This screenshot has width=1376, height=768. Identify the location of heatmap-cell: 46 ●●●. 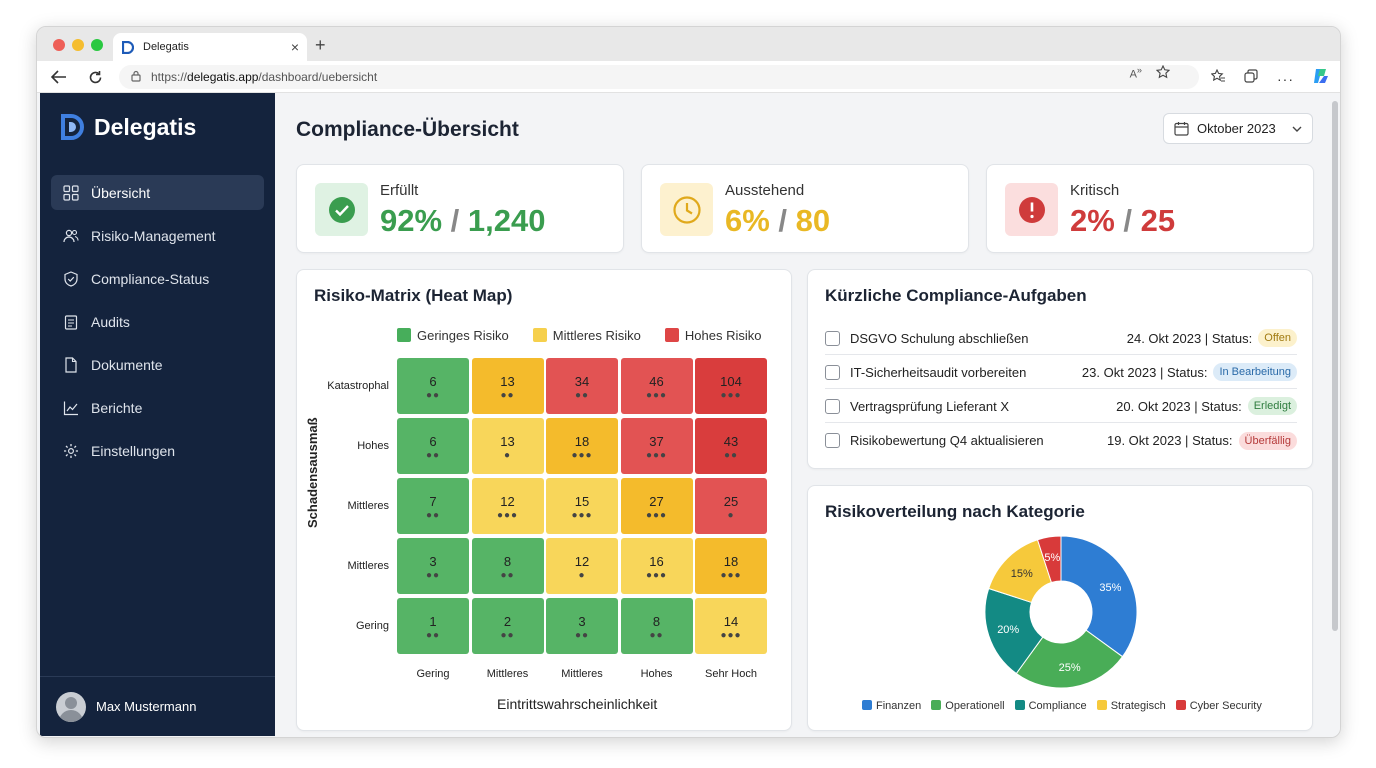
(656, 386).